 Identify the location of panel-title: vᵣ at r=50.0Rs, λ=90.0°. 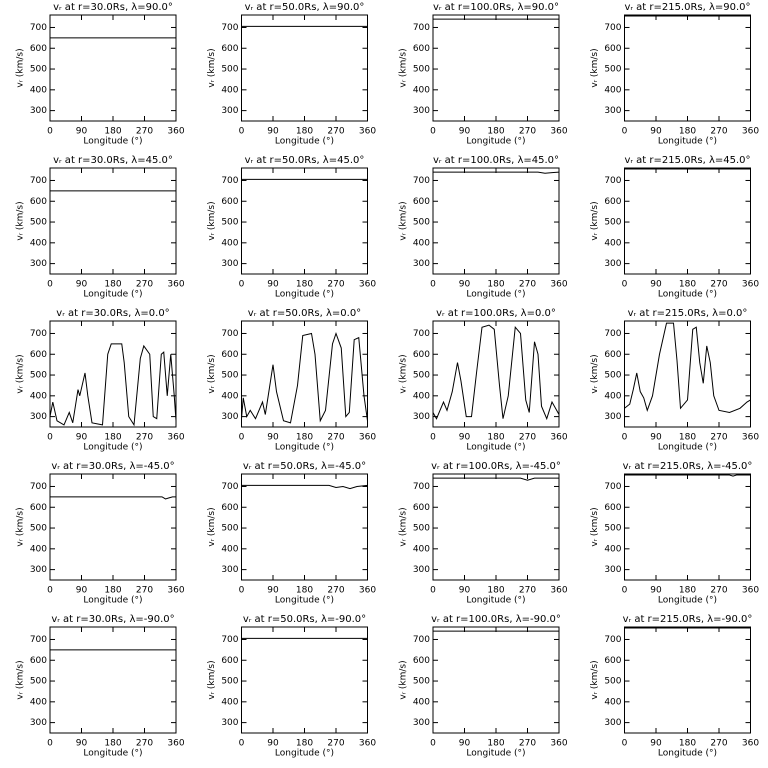
(305, 7).